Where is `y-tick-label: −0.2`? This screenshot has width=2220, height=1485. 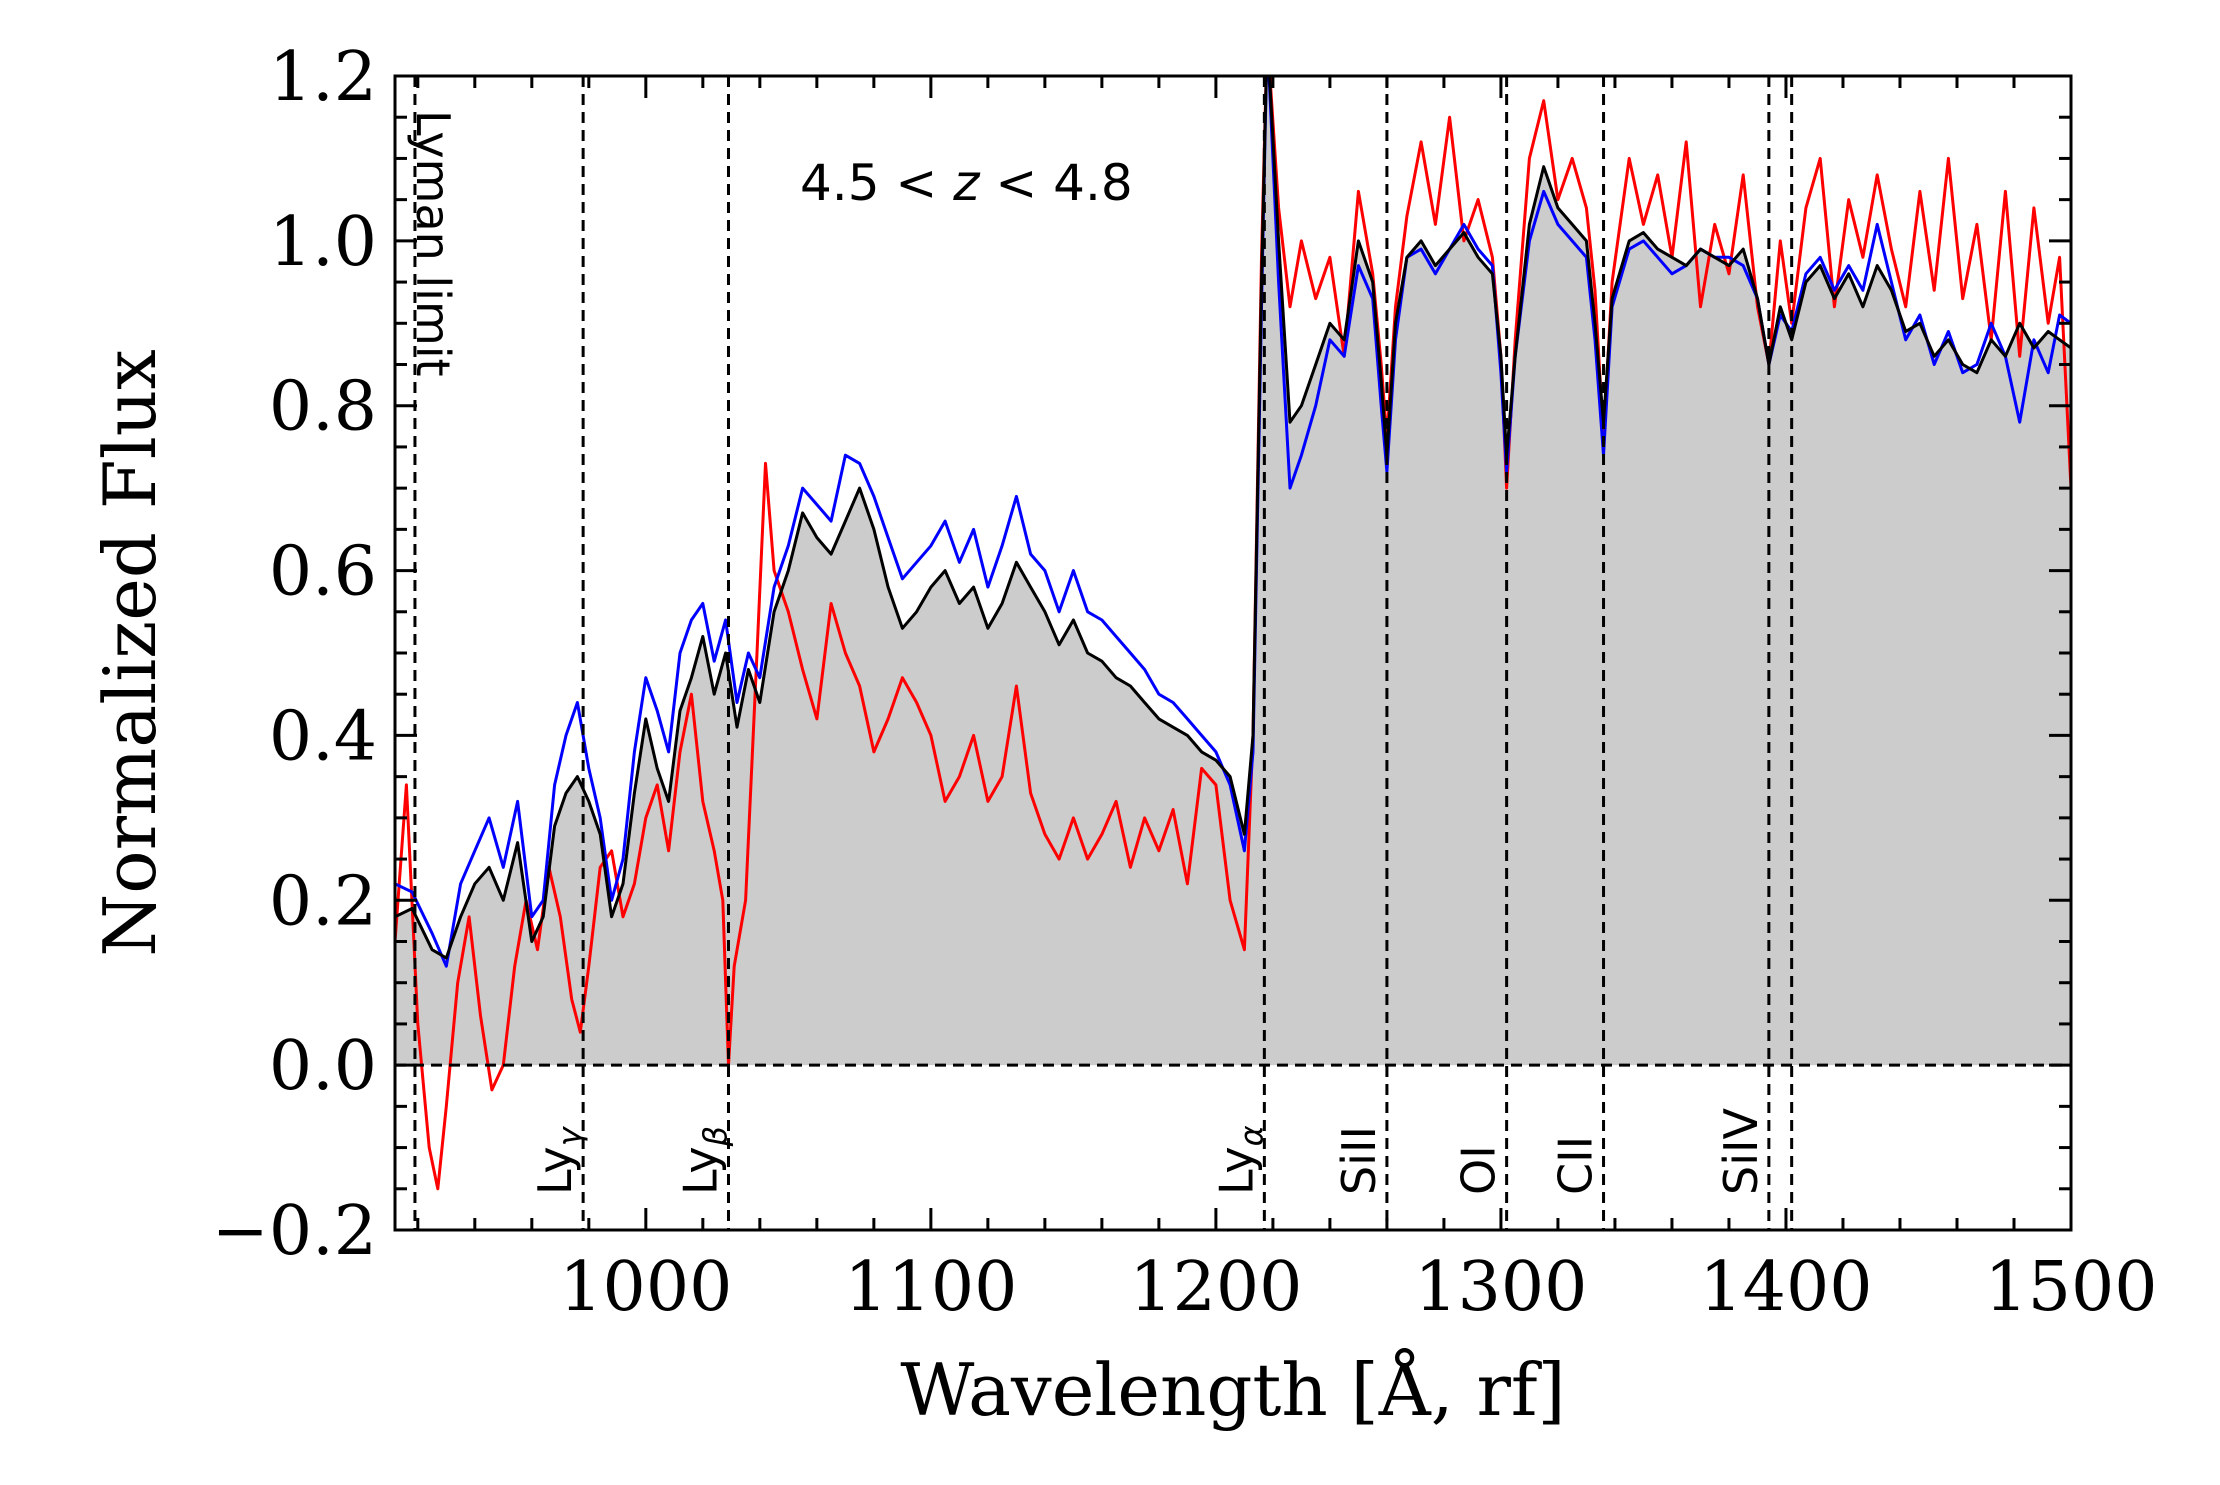 y-tick-label: −0.2 is located at coordinates (294, 1231).